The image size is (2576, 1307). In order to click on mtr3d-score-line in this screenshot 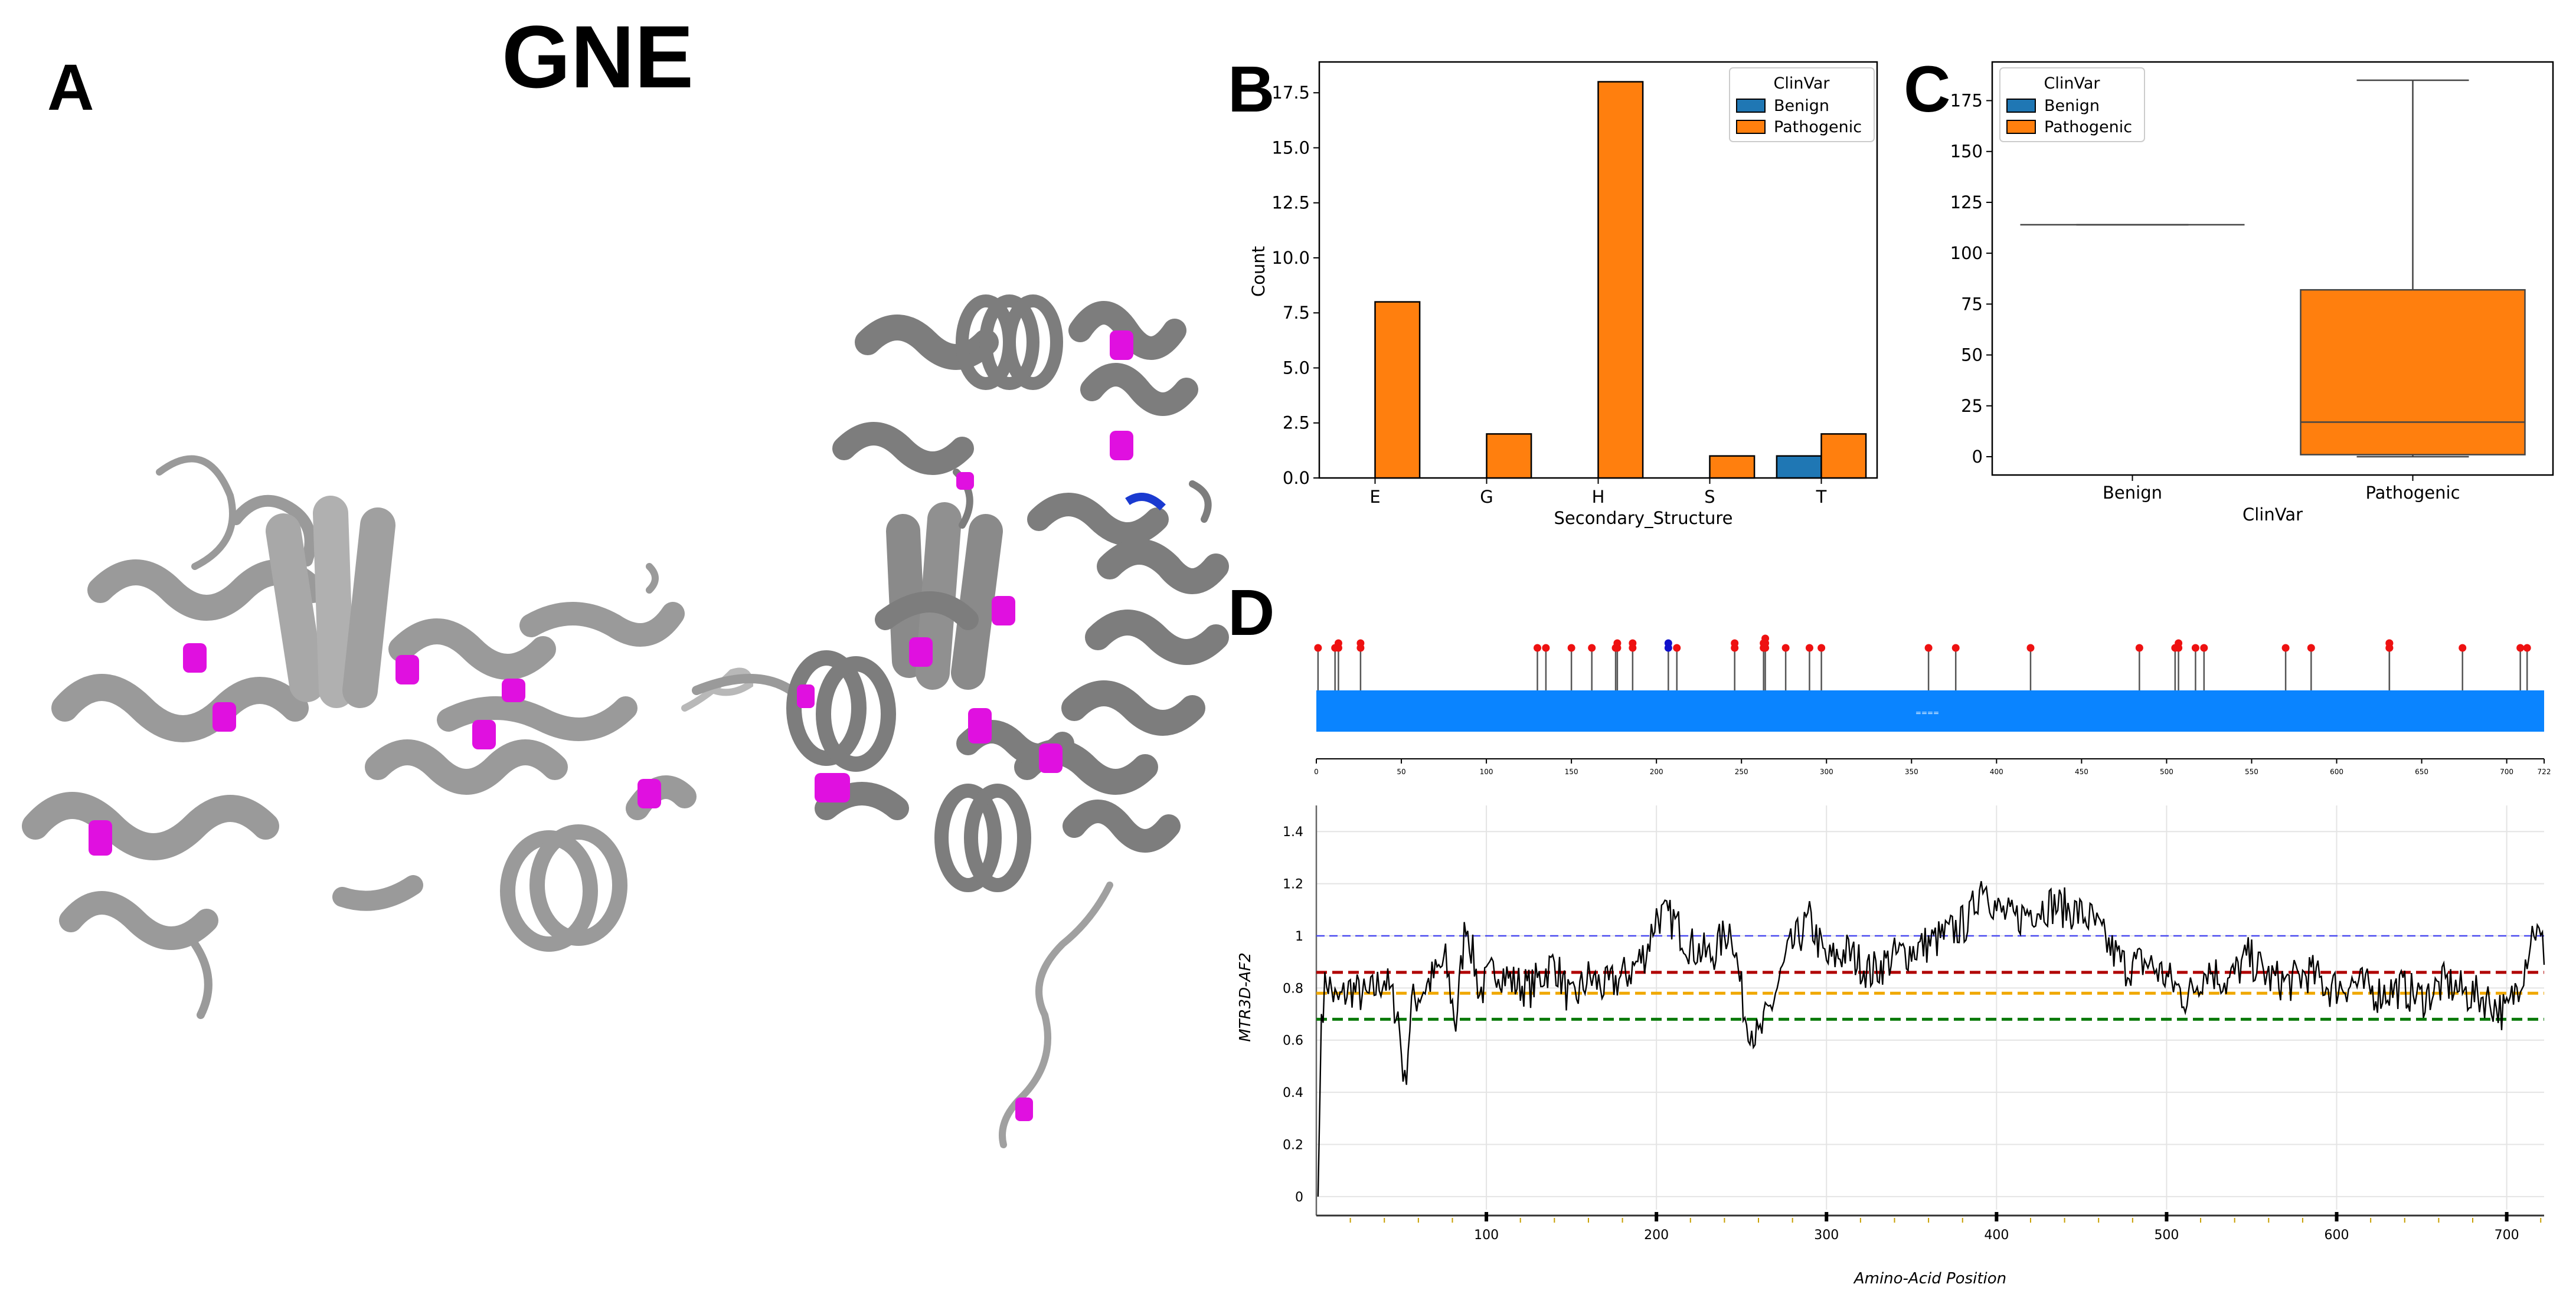, I will do `click(1931, 1039)`.